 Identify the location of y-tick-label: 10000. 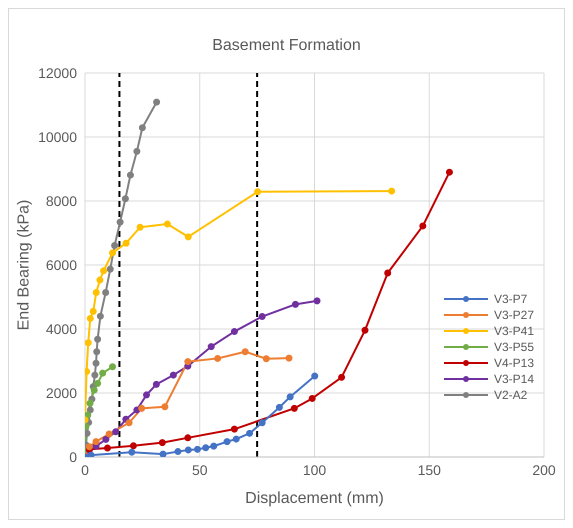
(58, 136).